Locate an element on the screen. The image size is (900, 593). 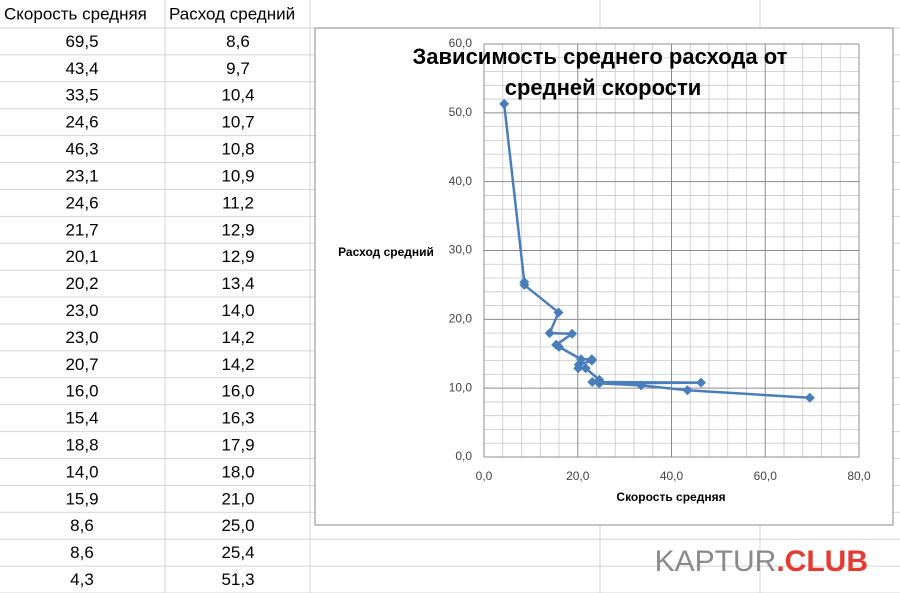
watermark: KAPTUR.CLUB is located at coordinates (761, 561).